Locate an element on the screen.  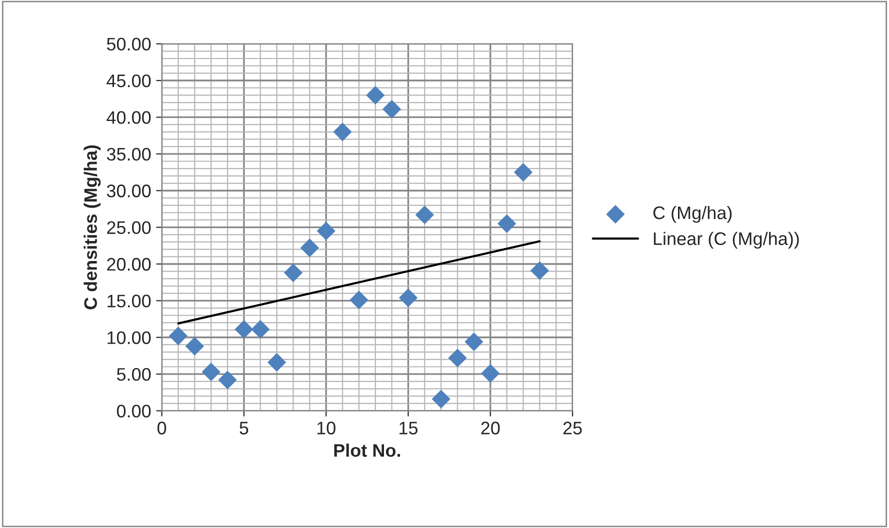
y-tick-label: 15.00 is located at coordinates (129, 301).